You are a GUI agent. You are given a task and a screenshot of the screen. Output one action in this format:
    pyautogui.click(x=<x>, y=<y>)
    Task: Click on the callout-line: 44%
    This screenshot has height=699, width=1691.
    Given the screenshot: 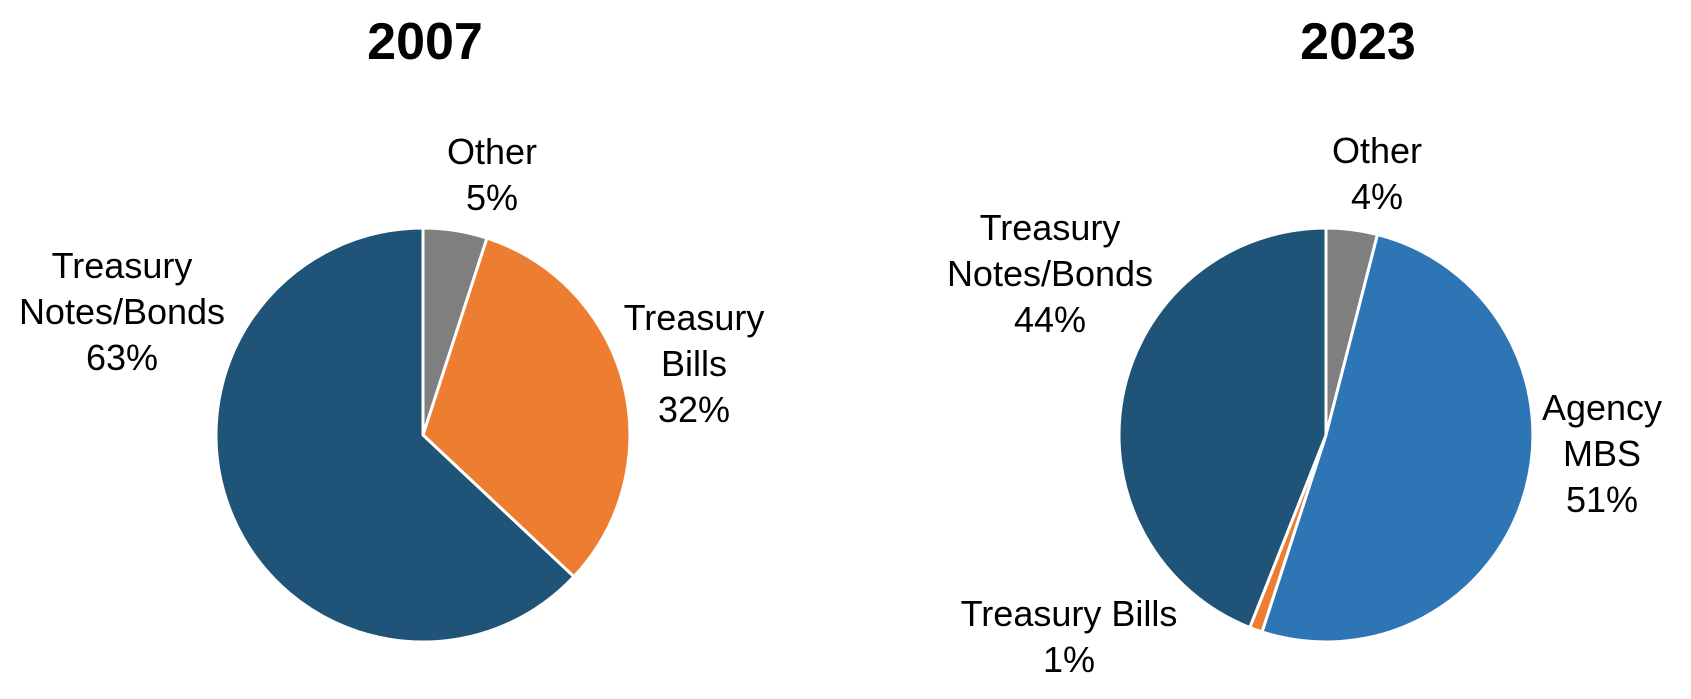 What is the action you would take?
    pyautogui.click(x=1050, y=319)
    